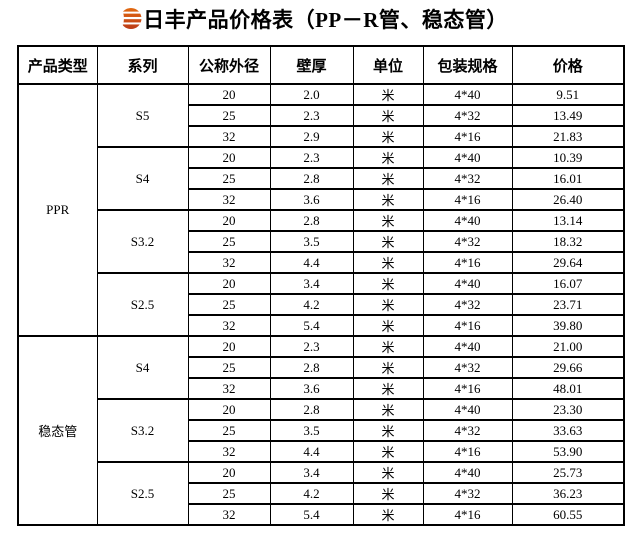 This screenshot has width=625, height=535. What do you see at coordinates (568, 283) in the screenshot?
I see `price-cell: 16.07` at bounding box center [568, 283].